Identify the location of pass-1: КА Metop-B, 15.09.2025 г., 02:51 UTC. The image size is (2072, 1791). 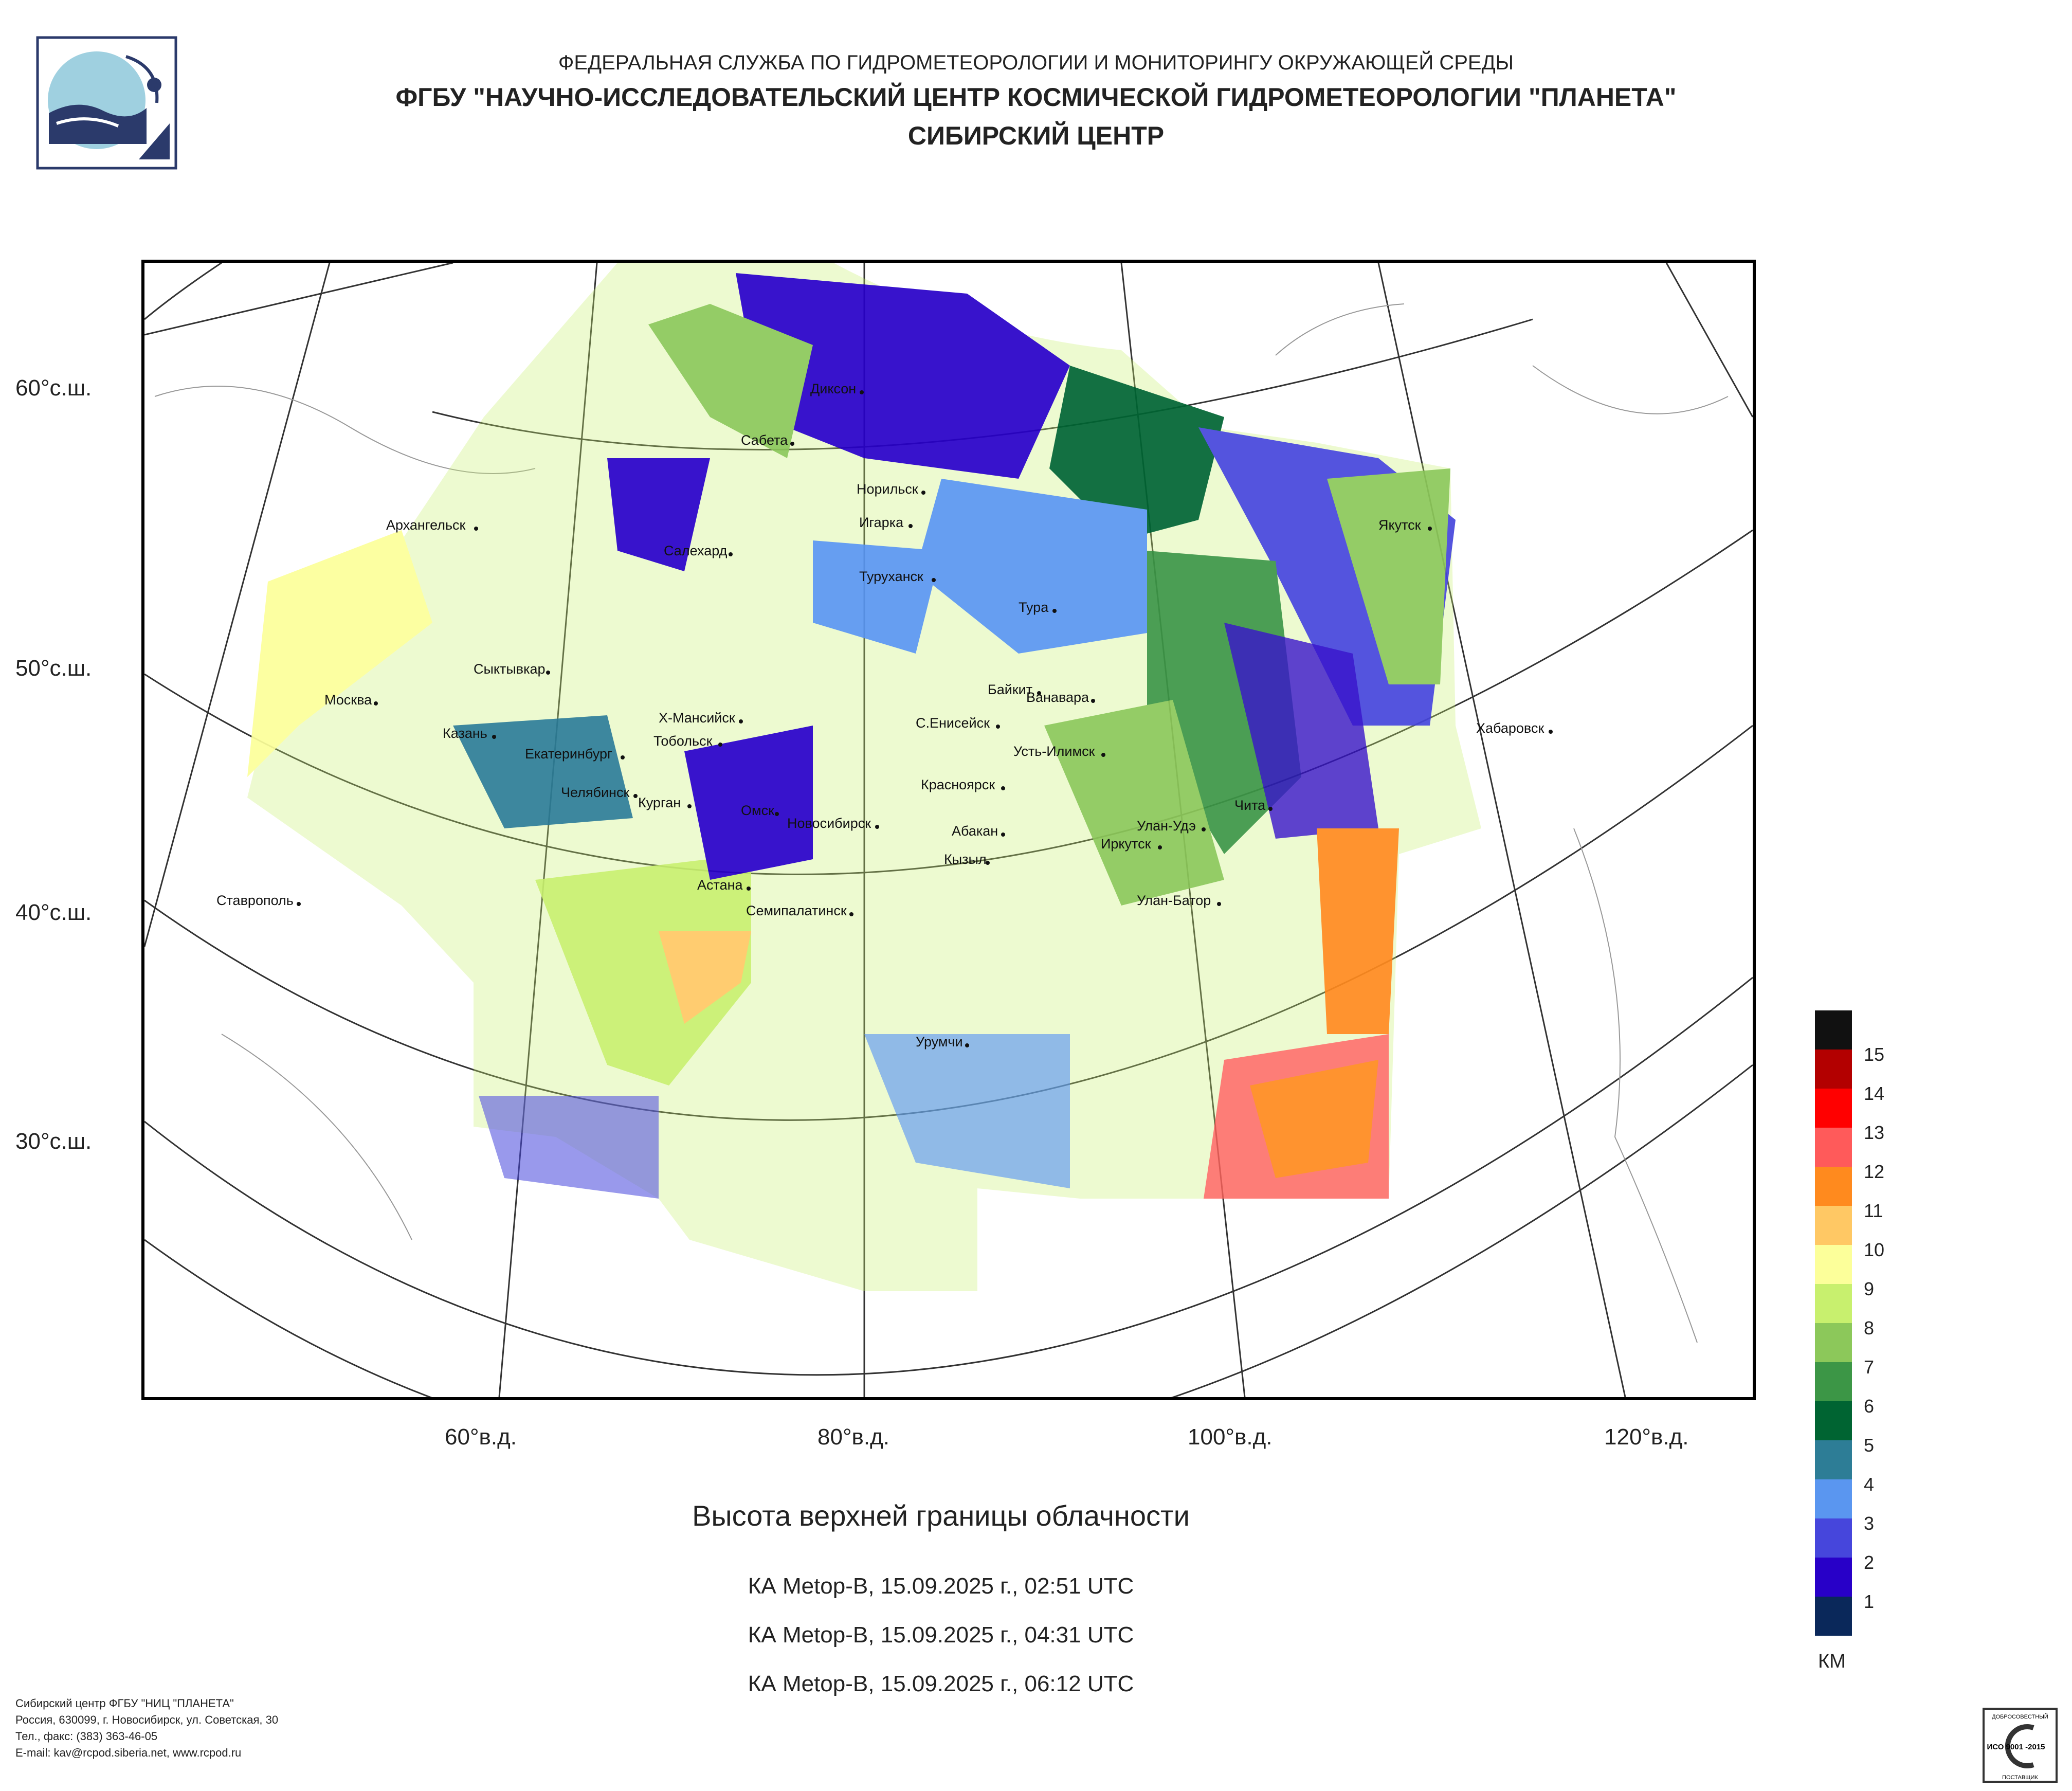
(941, 1586).